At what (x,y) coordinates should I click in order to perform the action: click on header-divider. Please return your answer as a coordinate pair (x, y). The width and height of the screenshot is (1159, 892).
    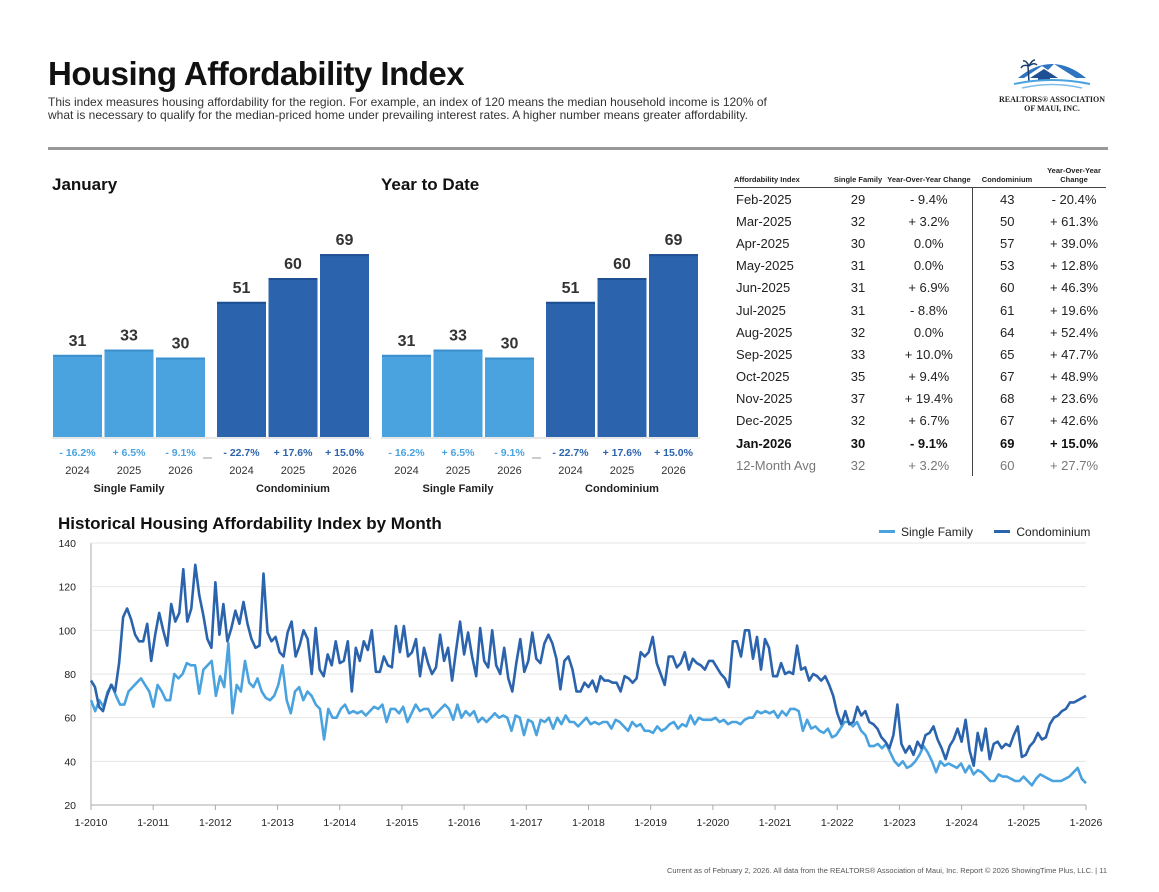
    Looking at the image, I should click on (578, 148).